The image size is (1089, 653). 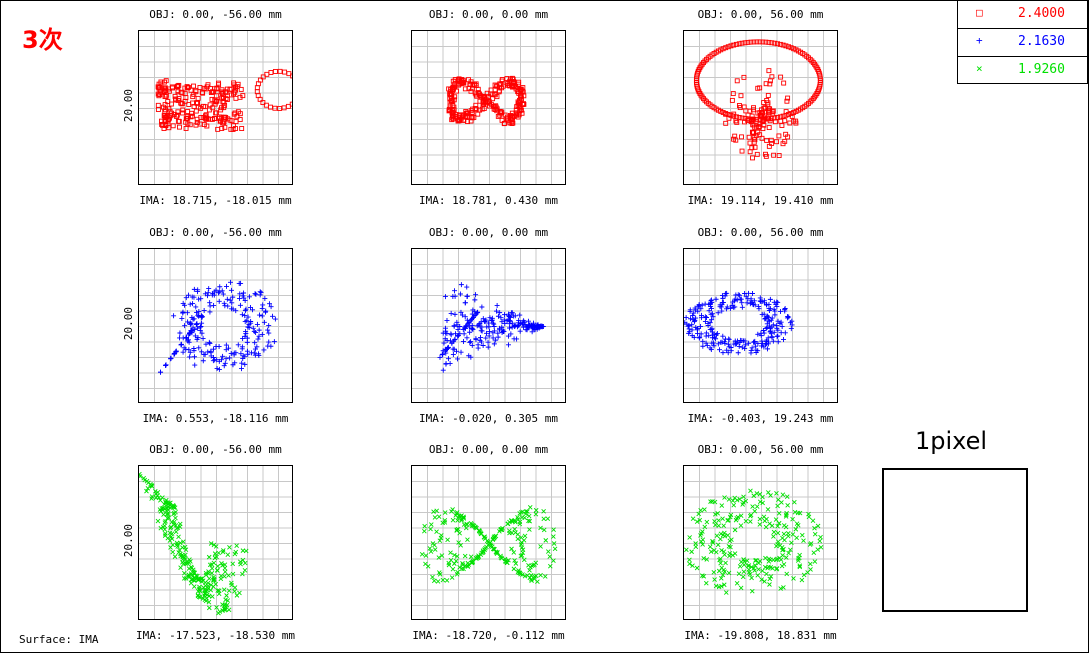 What do you see at coordinates (1022, 42) in the screenshot?
I see `legend: □ 2.4000 + 2.1630 × 1.9260` at bounding box center [1022, 42].